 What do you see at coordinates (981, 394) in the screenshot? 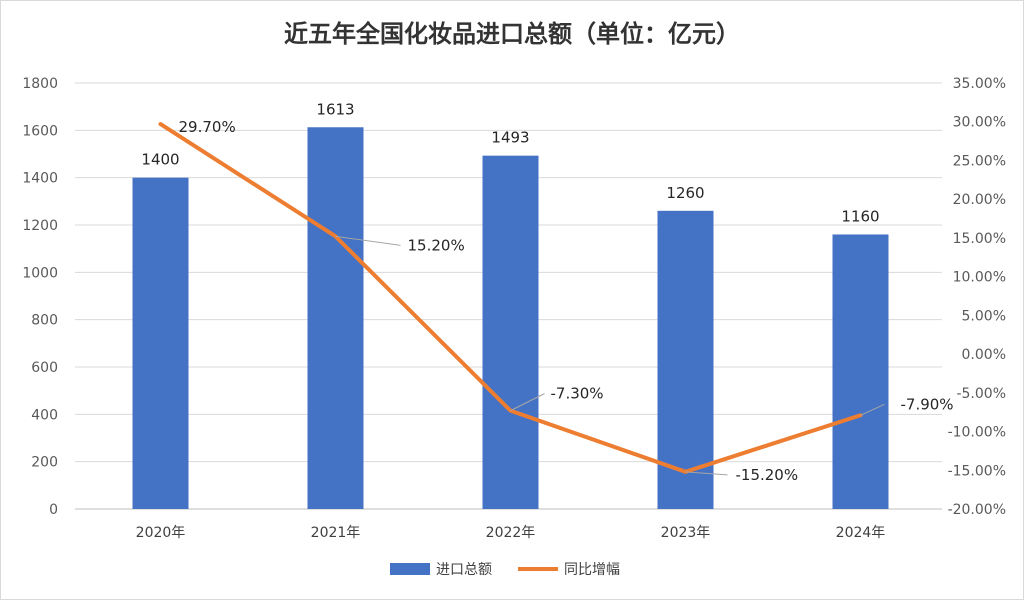
I see `right-tick-label: -5.00%` at bounding box center [981, 394].